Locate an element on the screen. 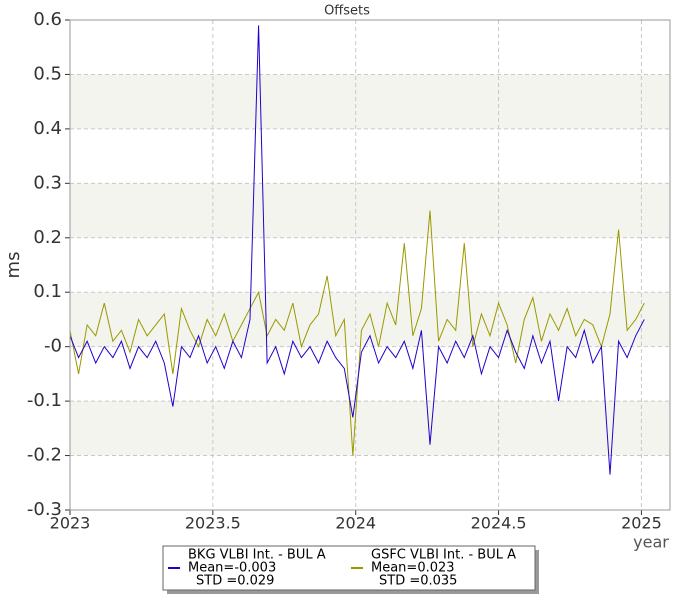  y-tick-label: 0.5 is located at coordinates (47, 73).